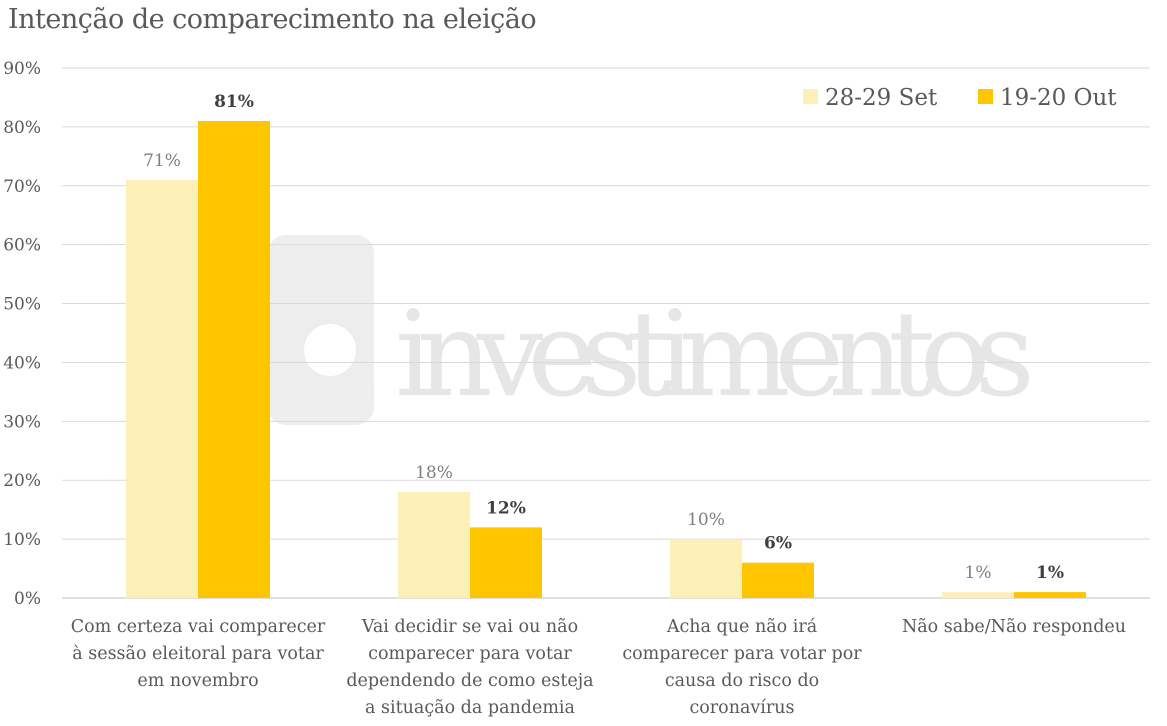 This screenshot has height=726, width=1167. I want to click on category-label: Não sabe/Não respondeu, so click(1014, 627).